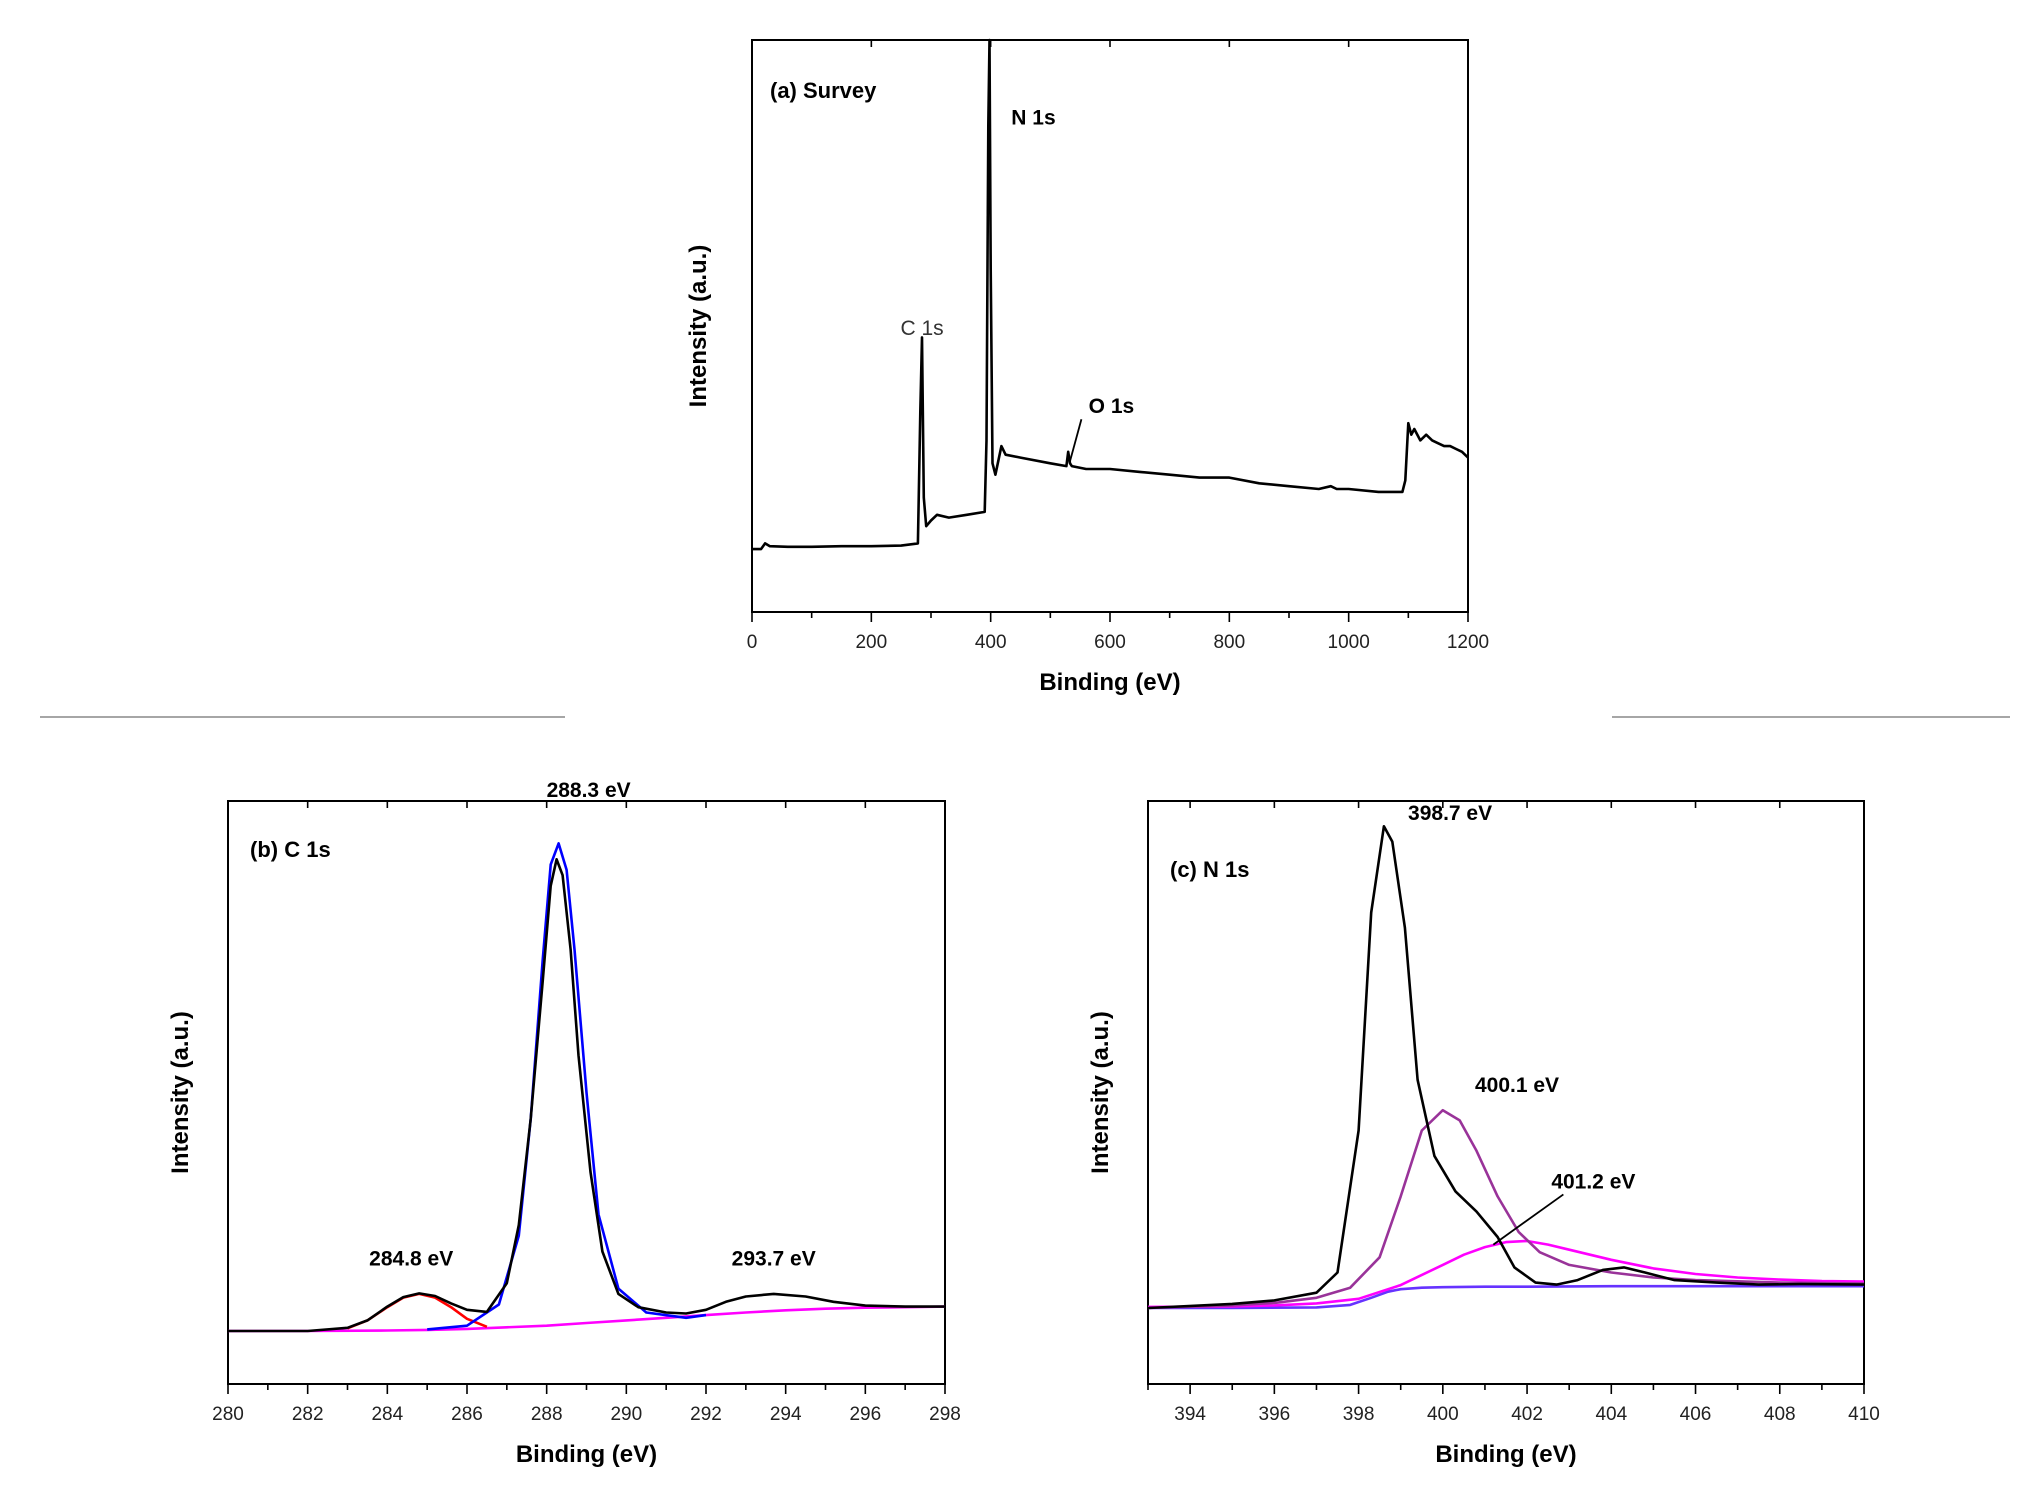 This screenshot has height=1501, width=2044. Describe the element at coordinates (1443, 1414) in the screenshot. I see `n1s-x-tick-label: 400` at that location.